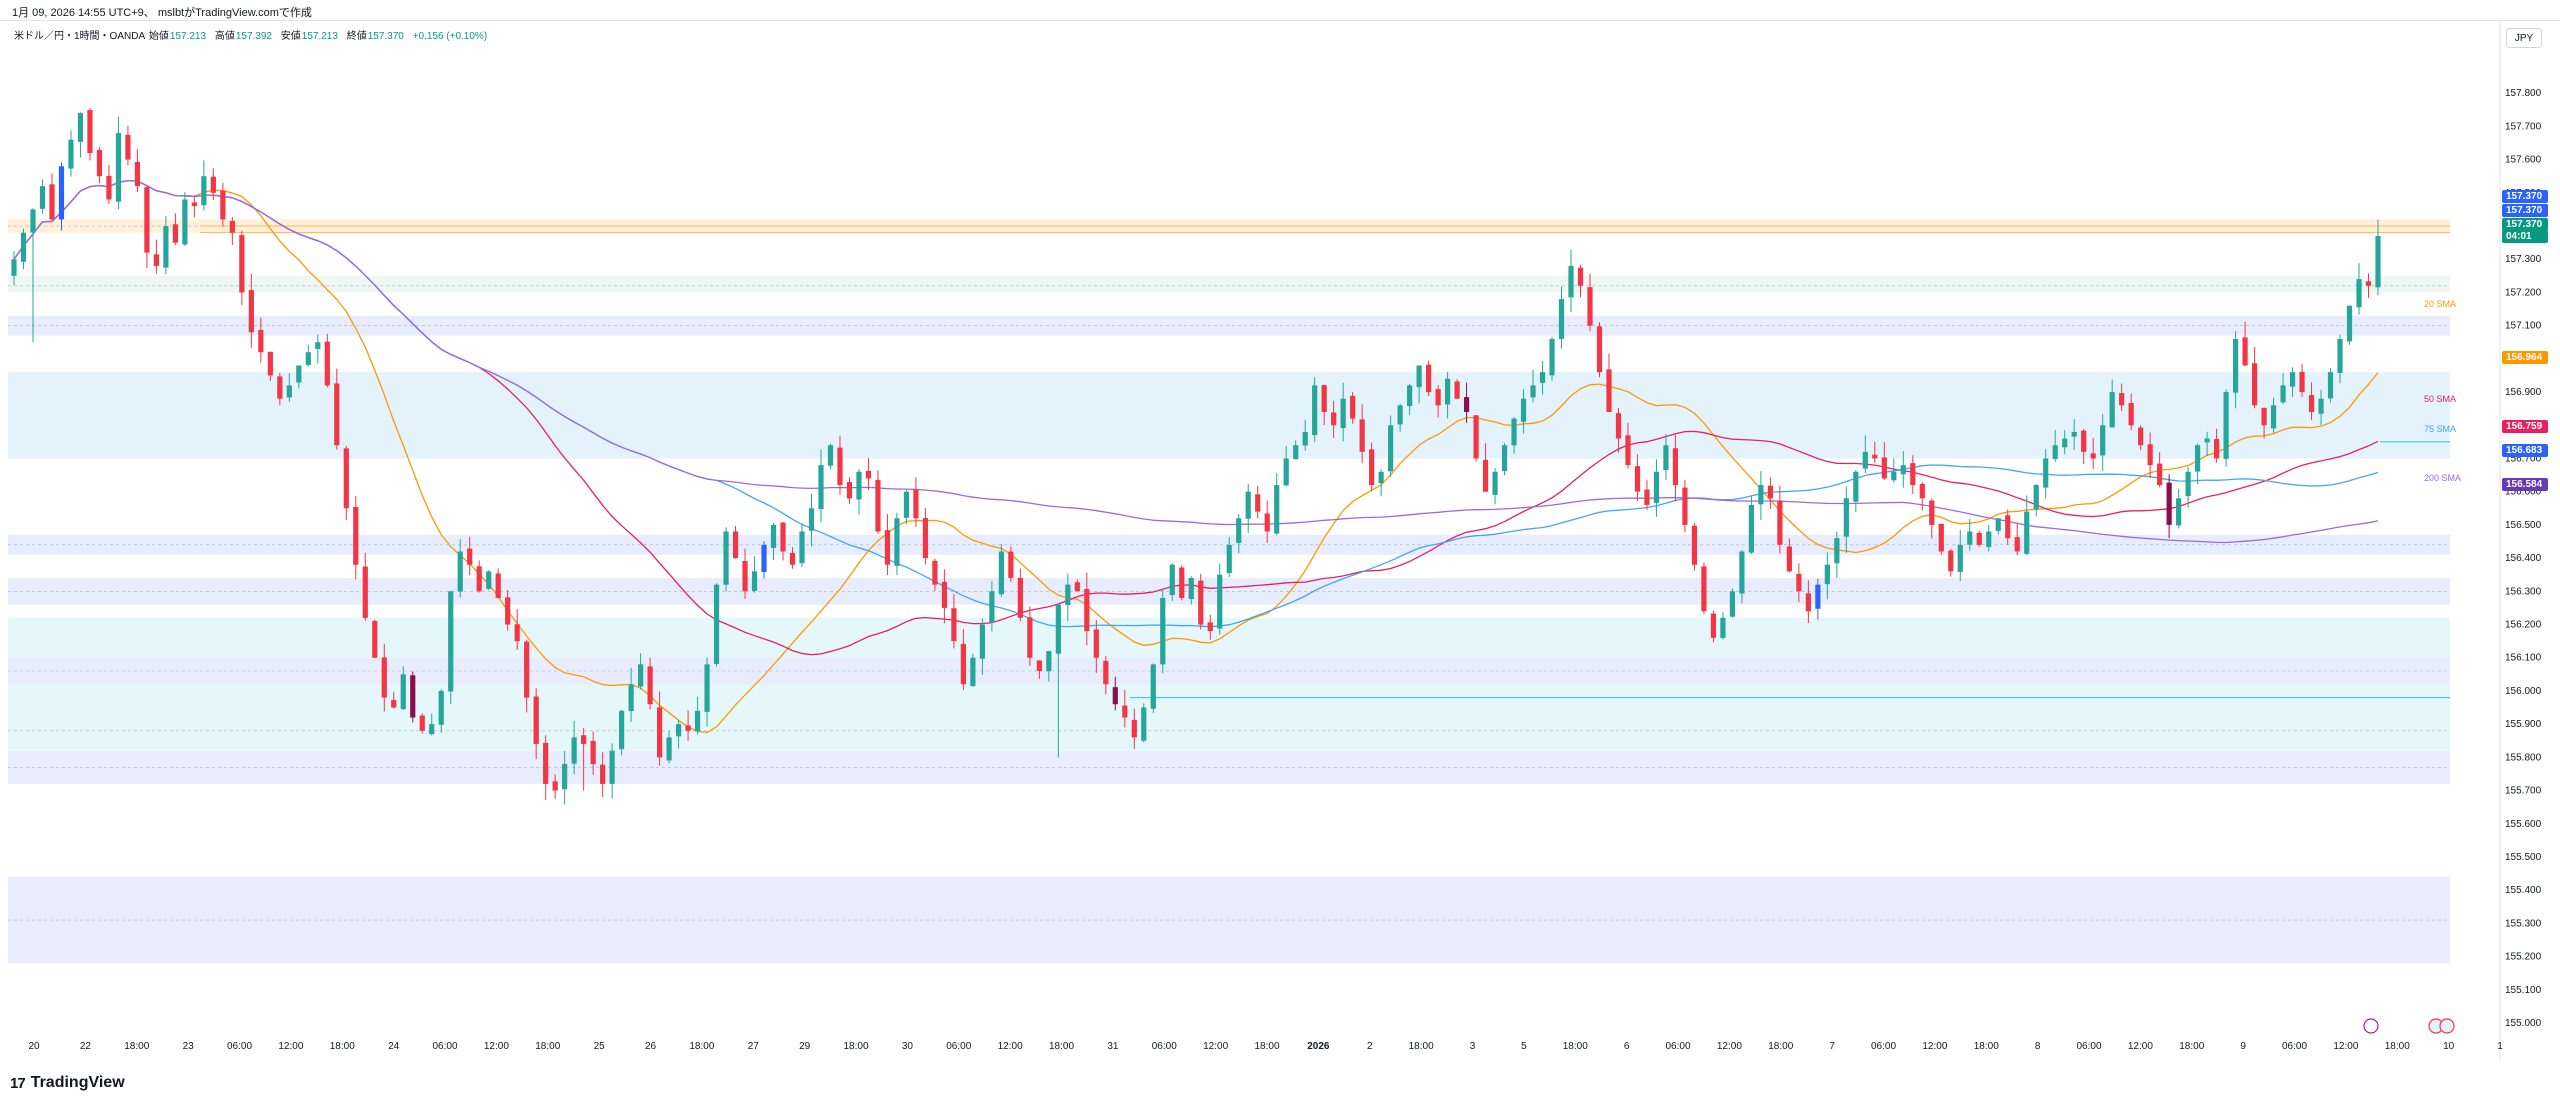 The width and height of the screenshot is (2560, 1109). What do you see at coordinates (1473, 1046) in the screenshot?
I see `time-tick-label: 3` at bounding box center [1473, 1046].